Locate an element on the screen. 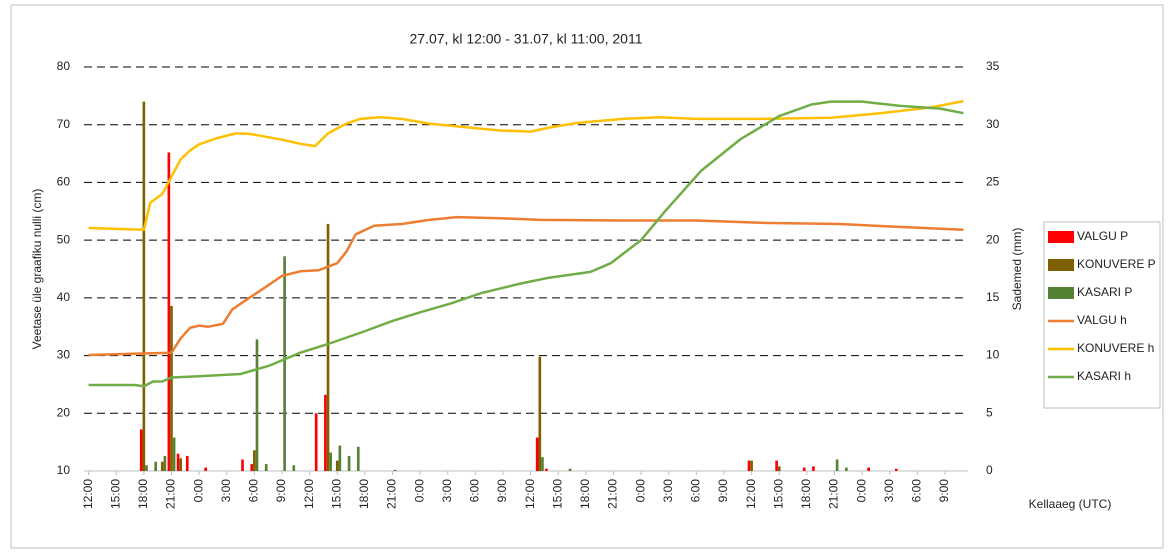 This screenshot has width=1170, height=554. y-tick-label: 60 is located at coordinates (64, 182).